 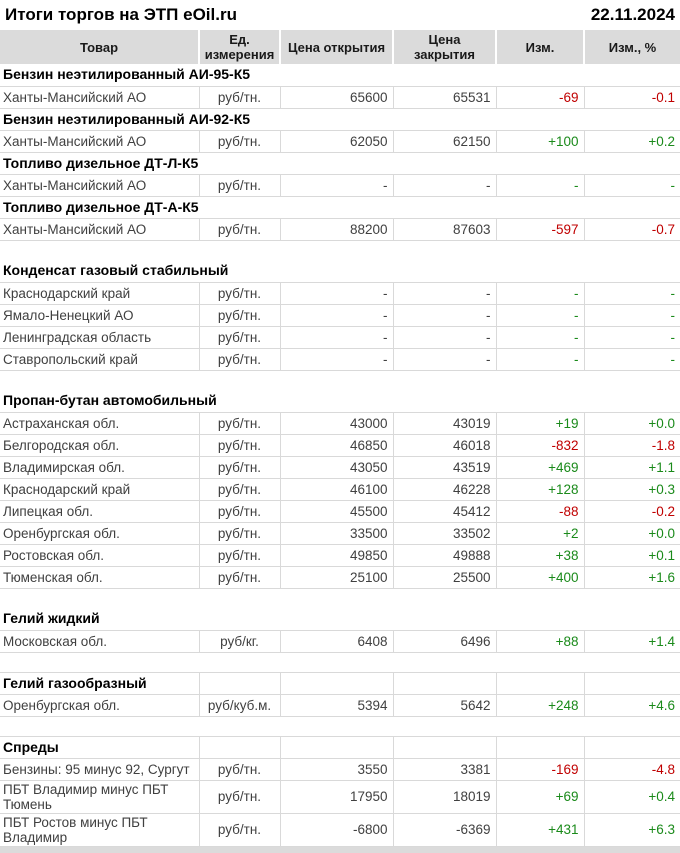 I want to click on change-pct-cell: +0.0, so click(x=631, y=533).